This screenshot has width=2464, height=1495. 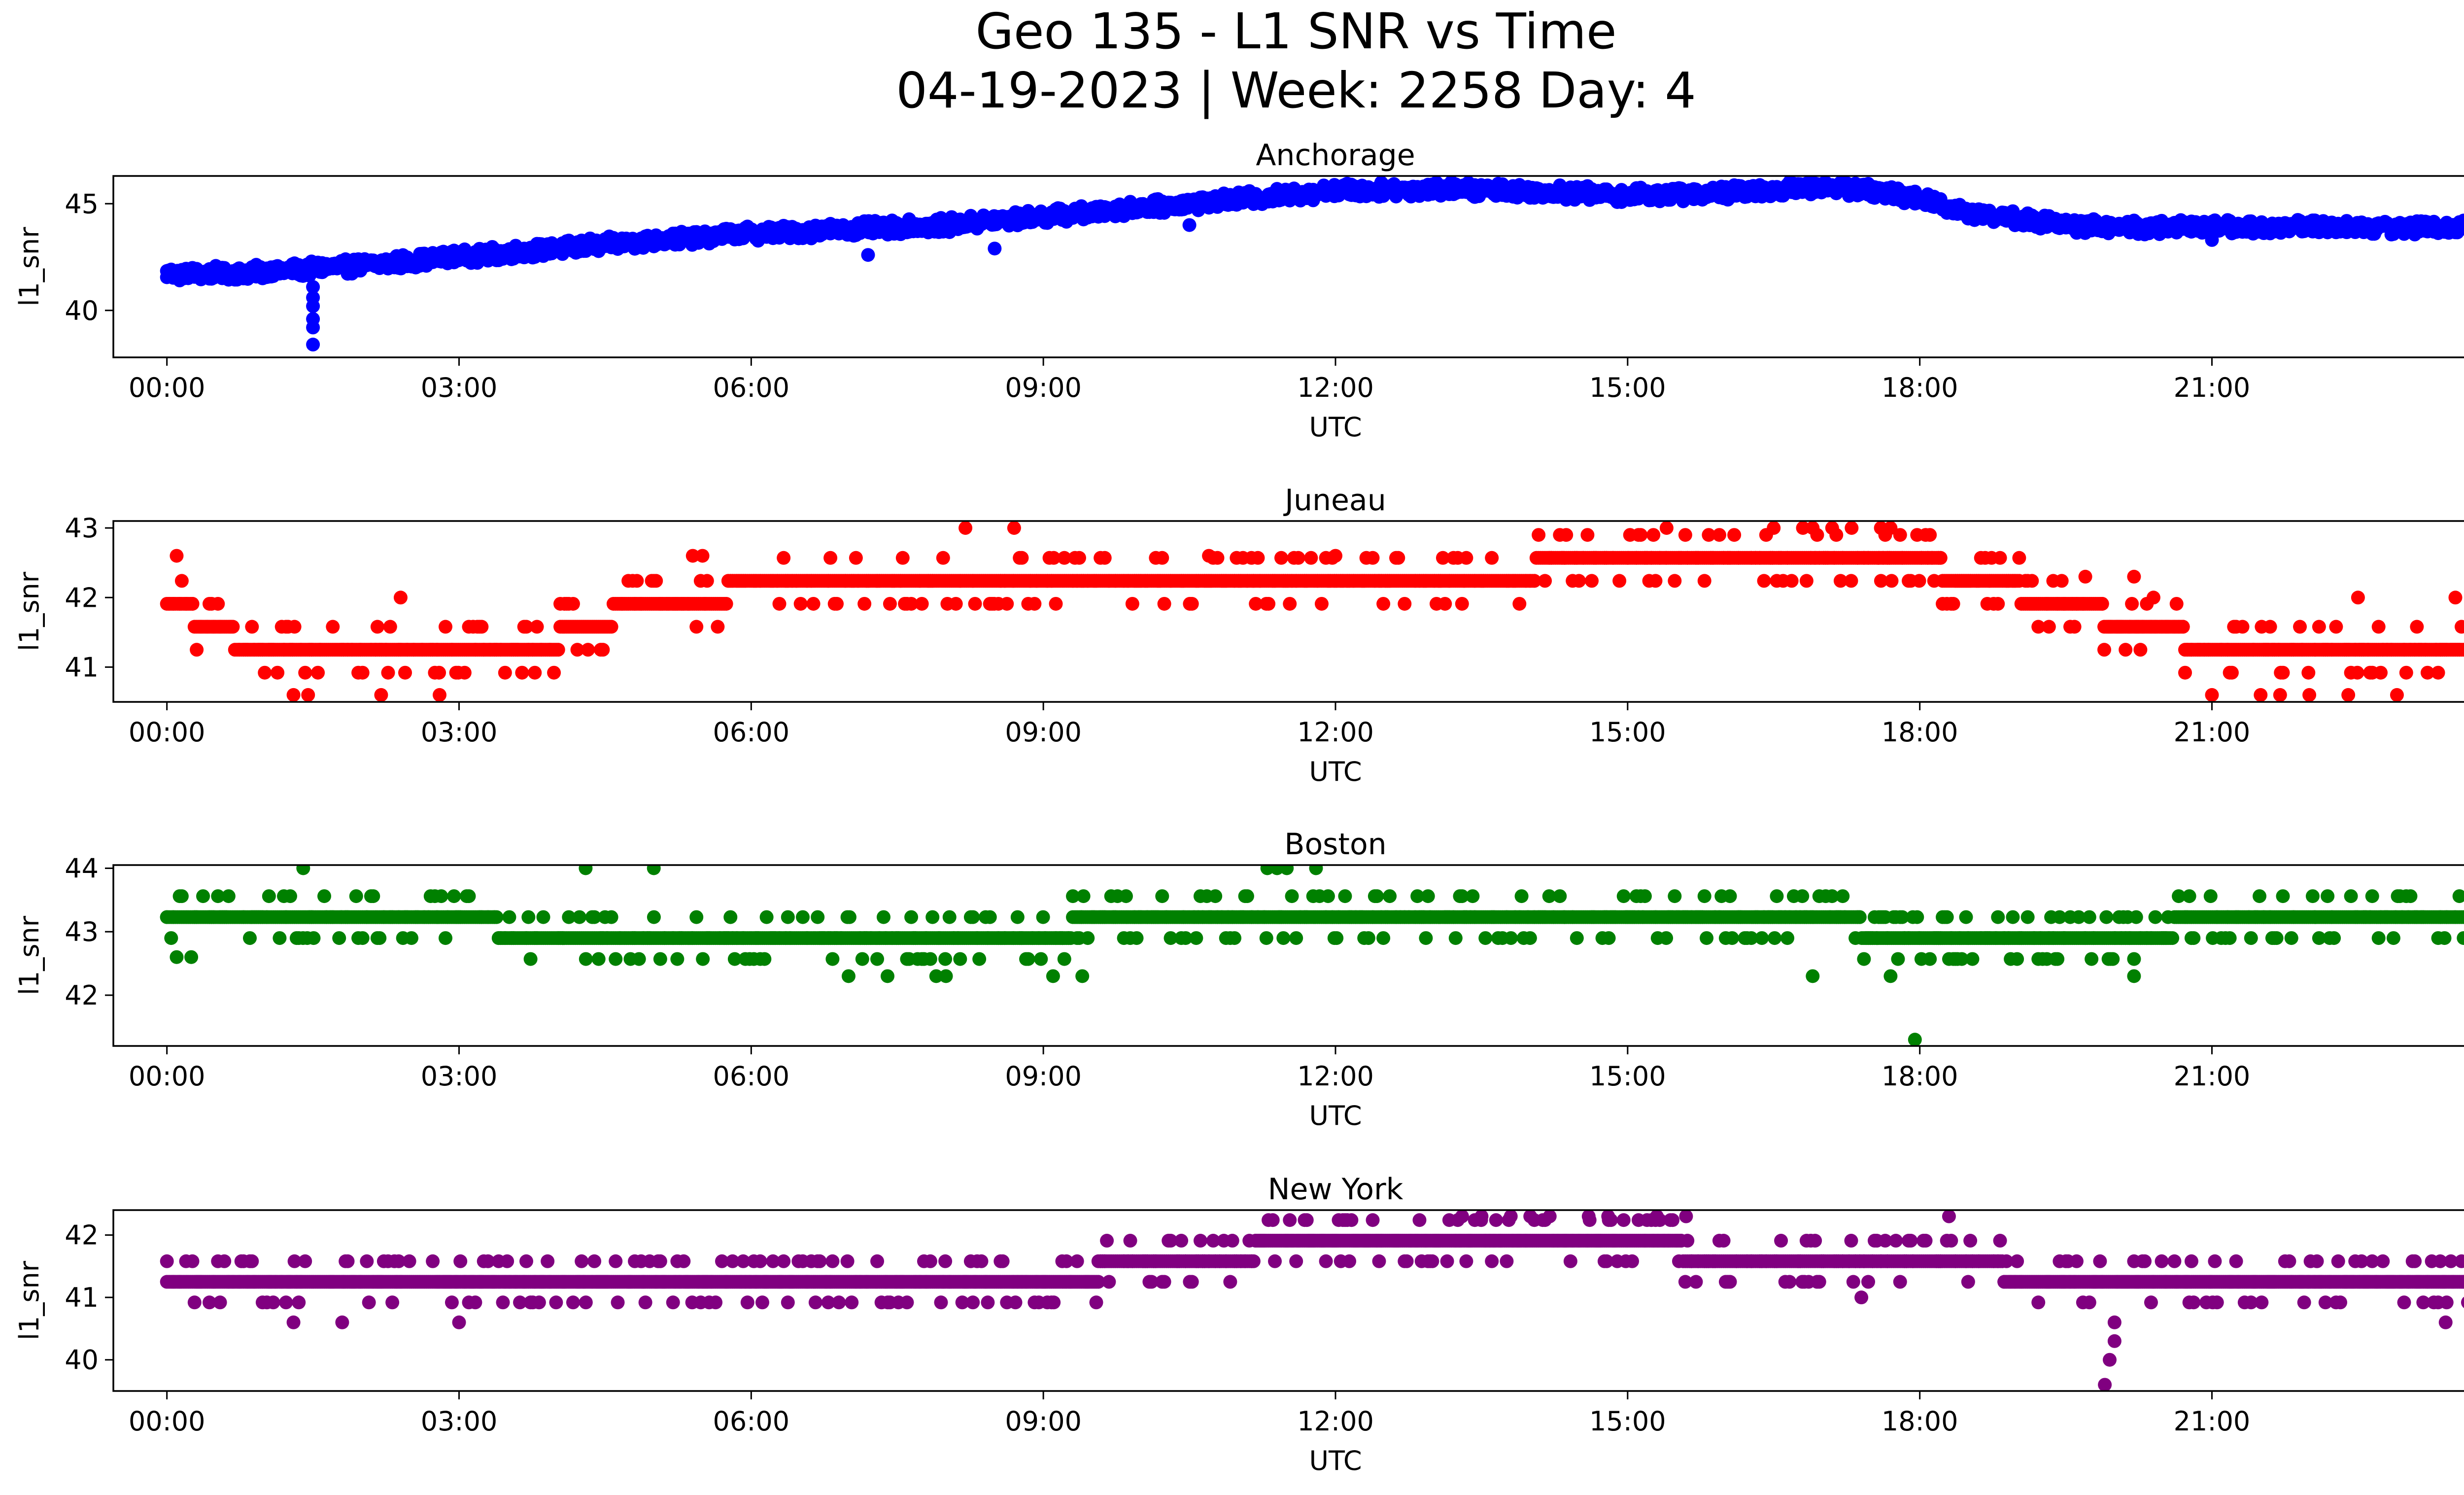 I want to click on y-tick-label: 42, so click(x=82, y=597).